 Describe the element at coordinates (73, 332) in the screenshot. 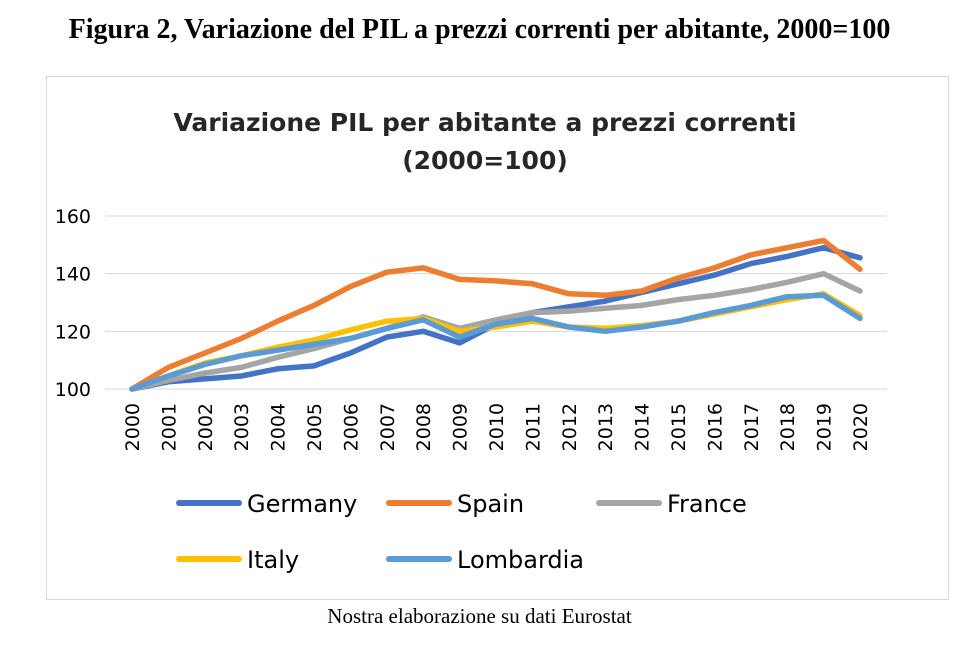

I see `y-tick-label: 120` at that location.